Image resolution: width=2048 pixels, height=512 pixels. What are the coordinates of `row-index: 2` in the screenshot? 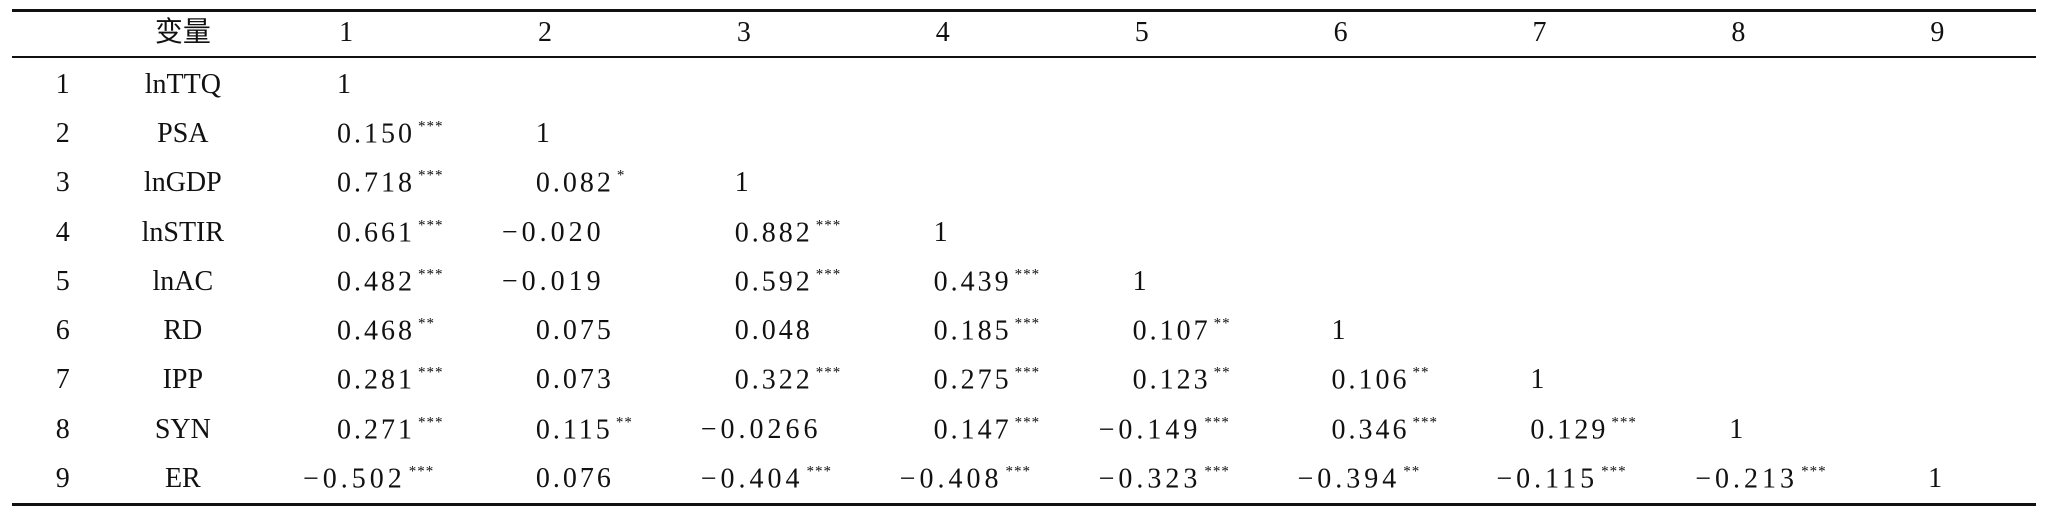 It's located at (62, 134).